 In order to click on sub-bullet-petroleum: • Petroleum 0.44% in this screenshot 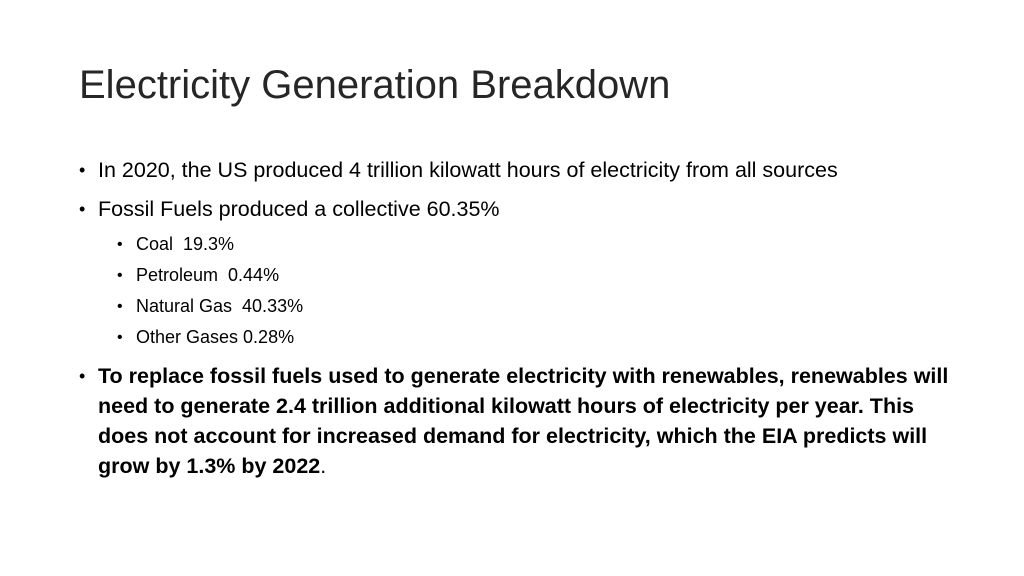, I will do `click(519, 275)`.